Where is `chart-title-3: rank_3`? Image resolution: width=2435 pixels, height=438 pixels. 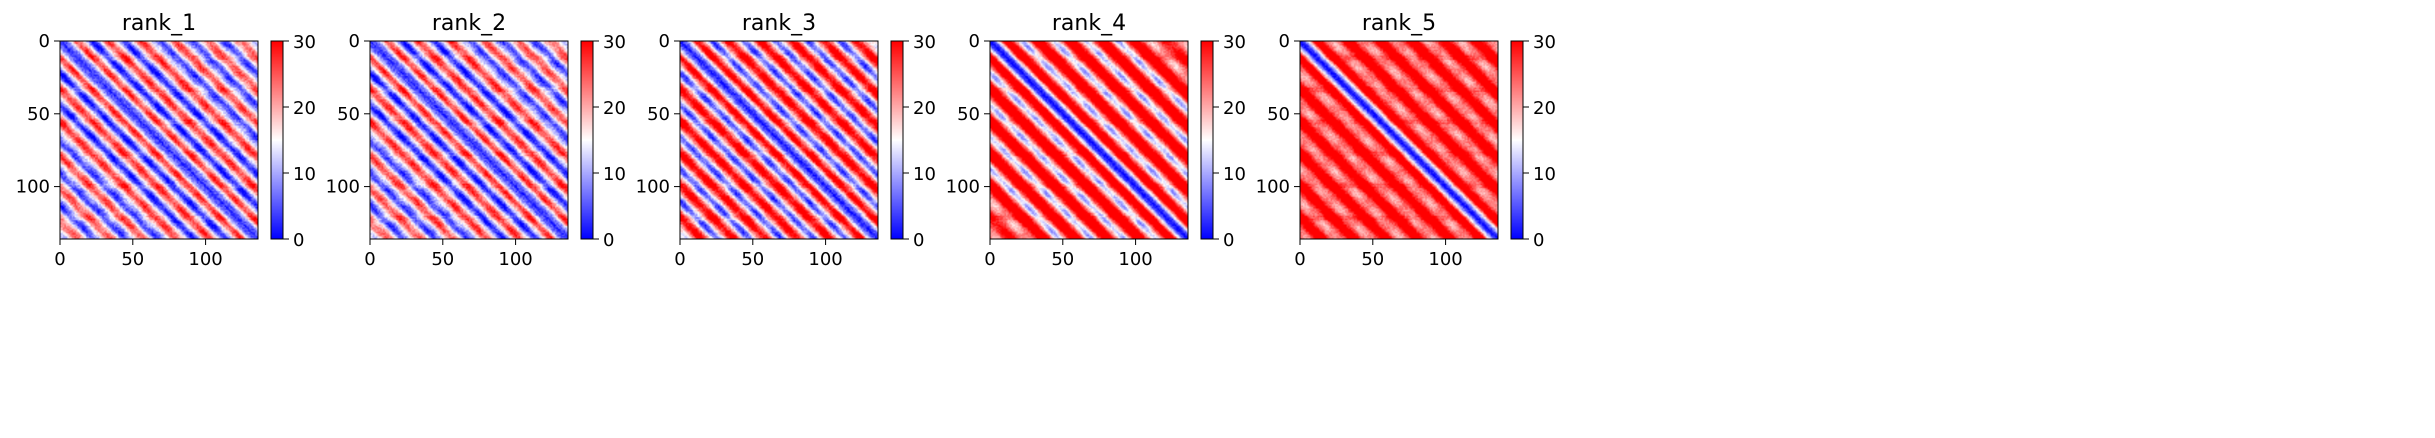
chart-title-3: rank_3 is located at coordinates (779, 23).